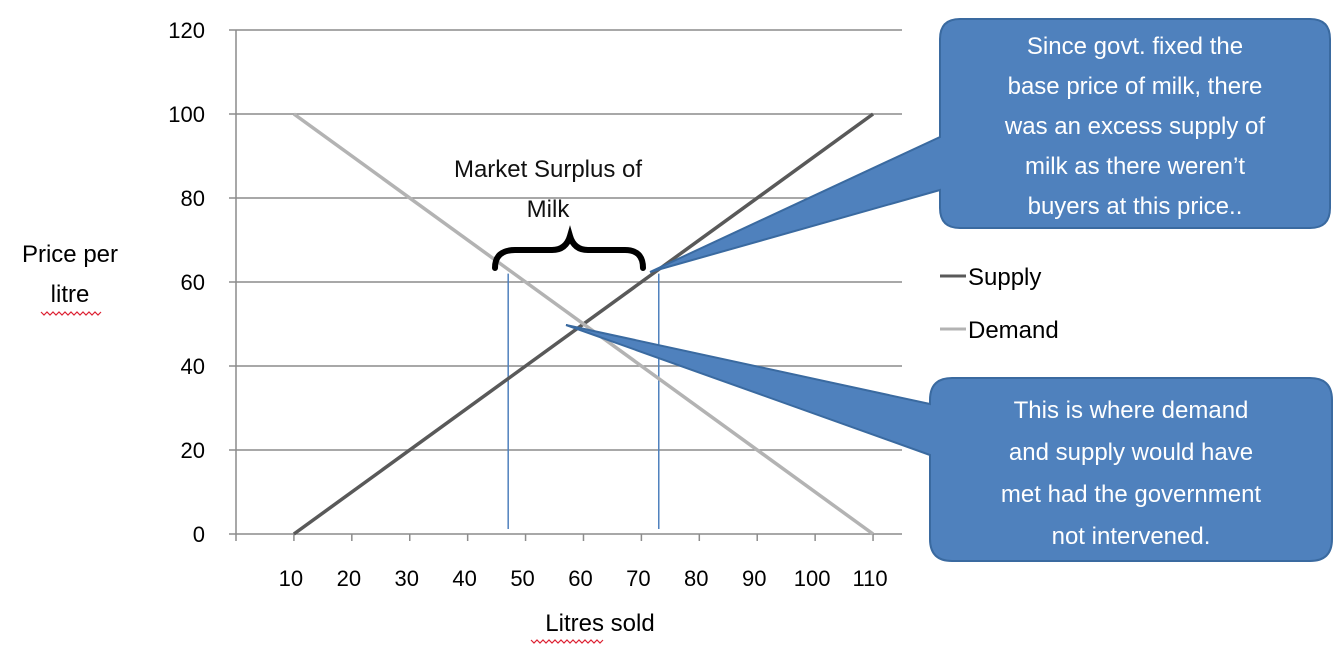 Image resolution: width=1337 pixels, height=646 pixels. Describe the element at coordinates (522, 578) in the screenshot. I see `x-tick-label: 50` at that location.